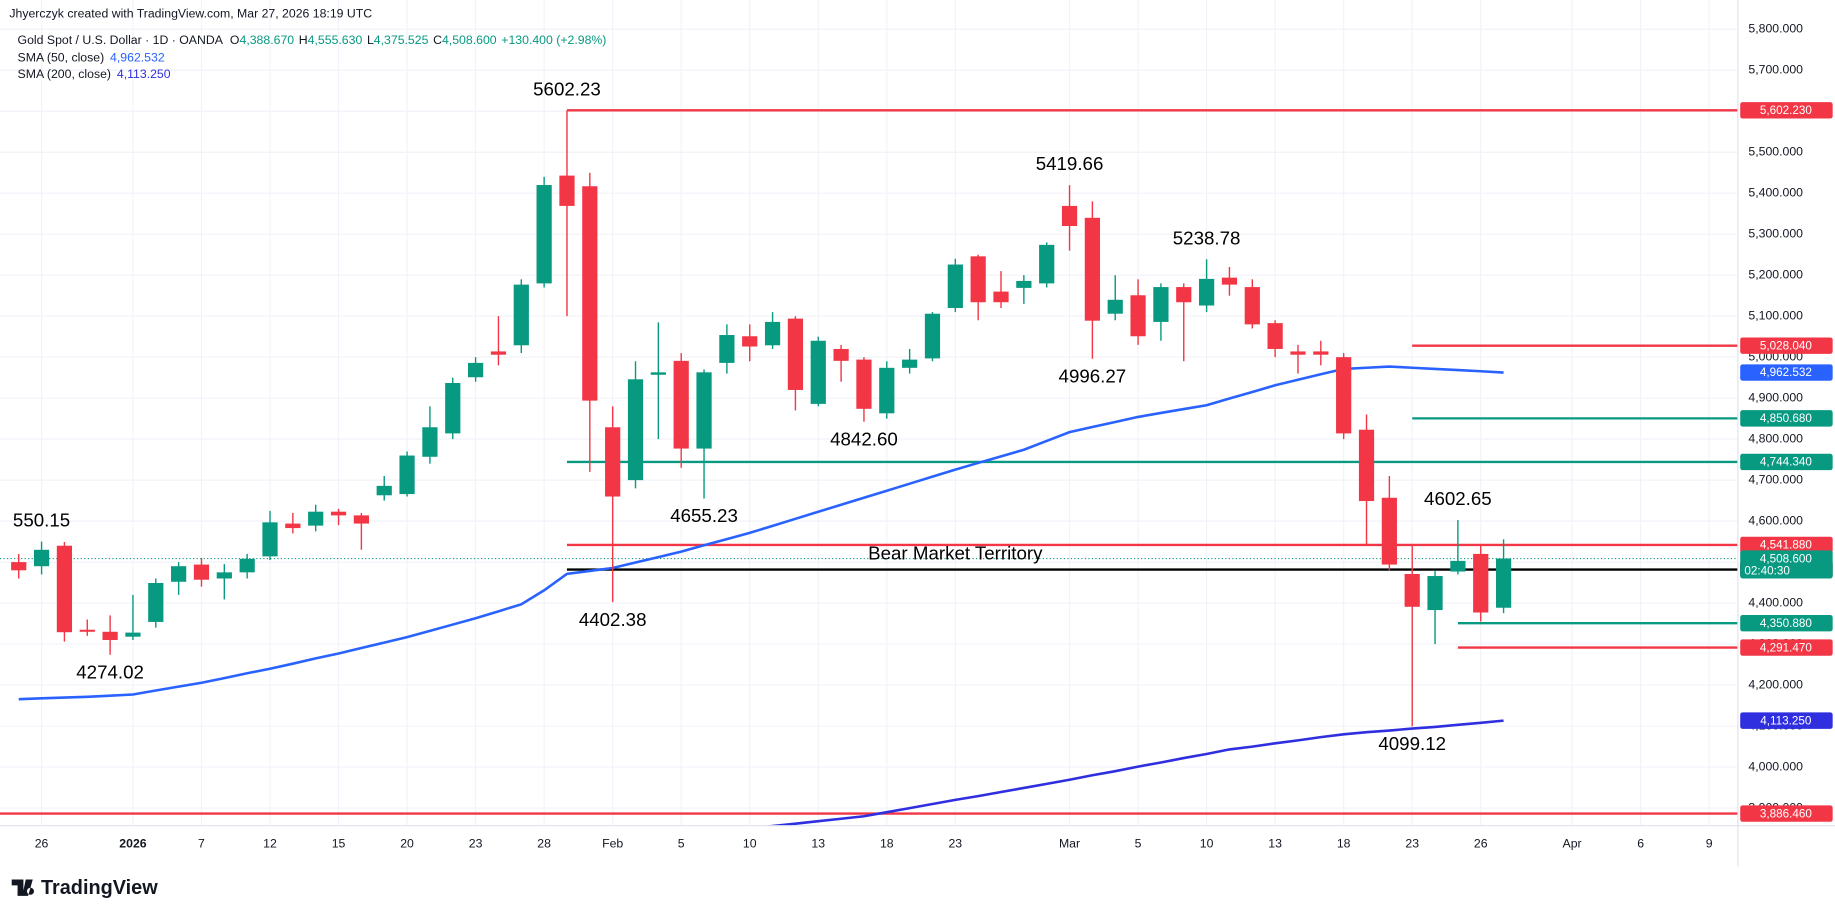  What do you see at coordinates (1786, 345) in the screenshot?
I see `level-tag: 5,028.040` at bounding box center [1786, 345].